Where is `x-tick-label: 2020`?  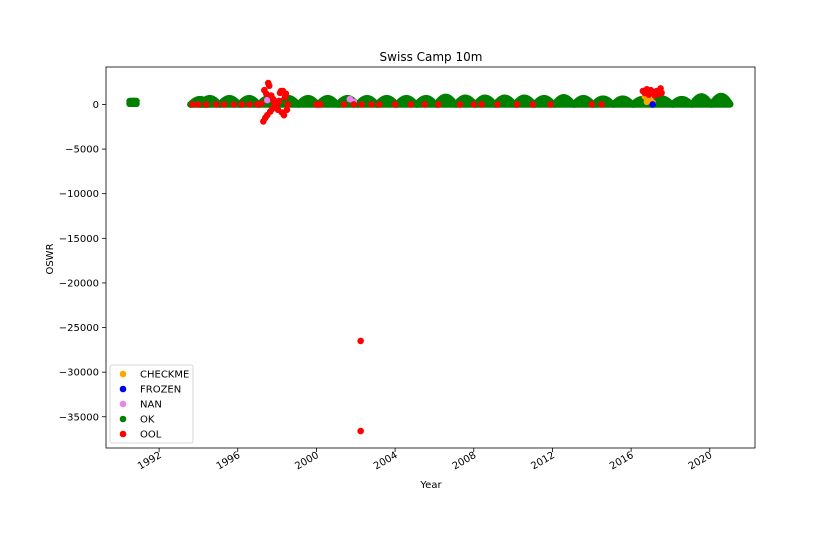 x-tick-label: 2020 is located at coordinates (701, 461).